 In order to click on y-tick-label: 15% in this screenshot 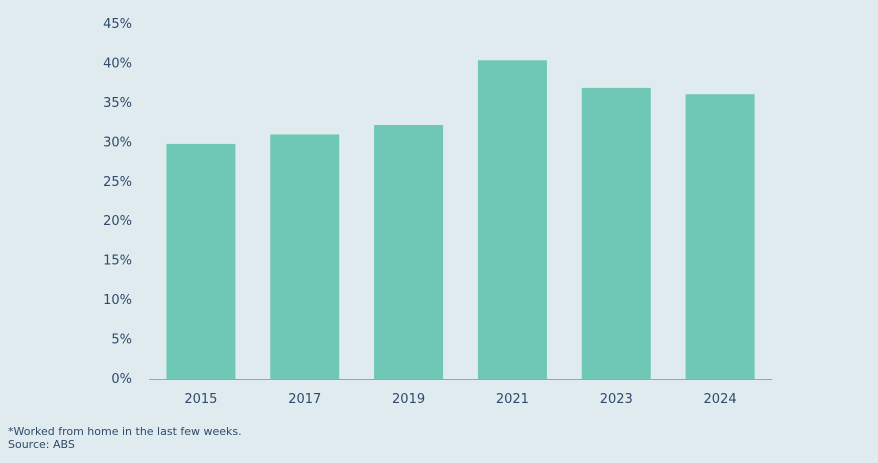, I will do `click(117, 261)`.